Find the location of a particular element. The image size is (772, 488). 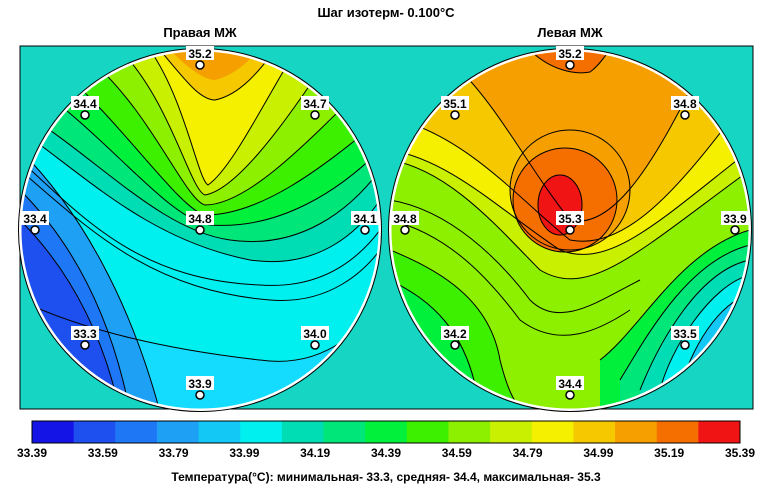

scale-tick-label: 35.39 is located at coordinates (740, 453).